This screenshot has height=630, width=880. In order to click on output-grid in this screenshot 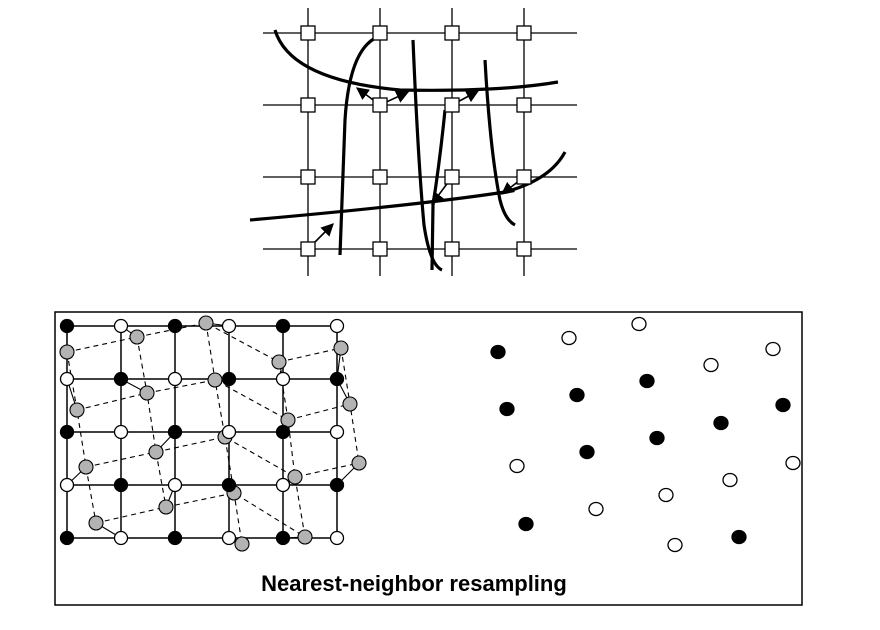, I will do `click(202, 432)`.